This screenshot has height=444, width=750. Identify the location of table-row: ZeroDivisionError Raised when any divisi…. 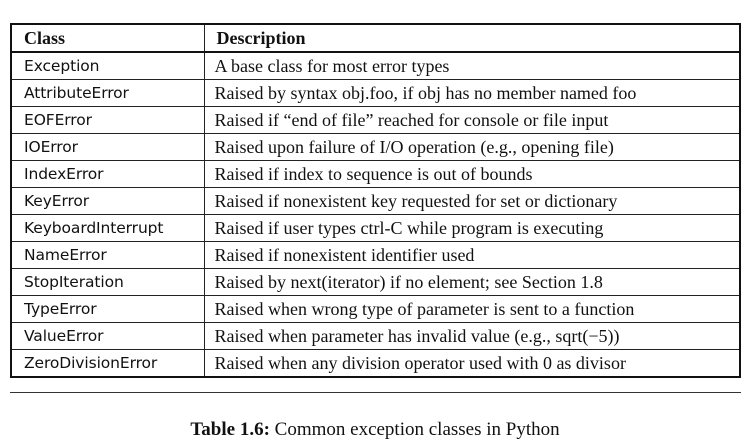
(375, 363).